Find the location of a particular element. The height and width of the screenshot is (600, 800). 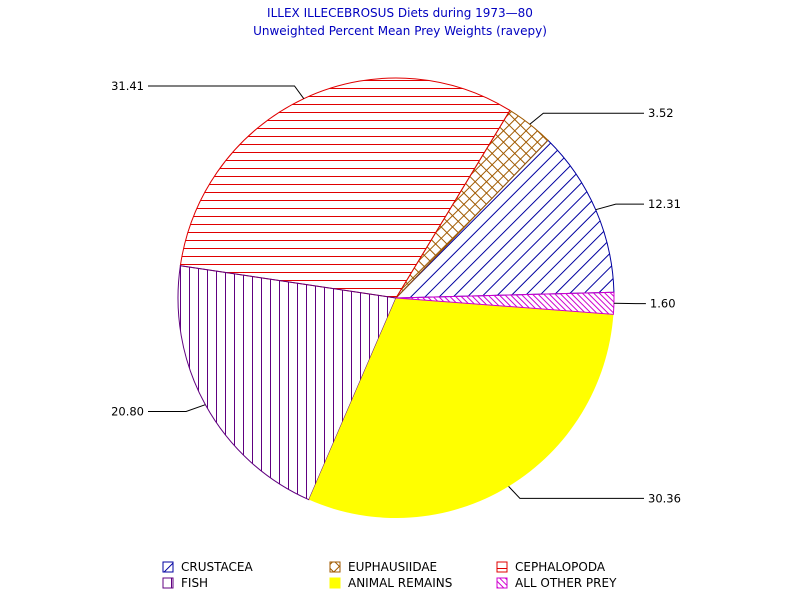

leader-line-crustacea is located at coordinates (619, 207).